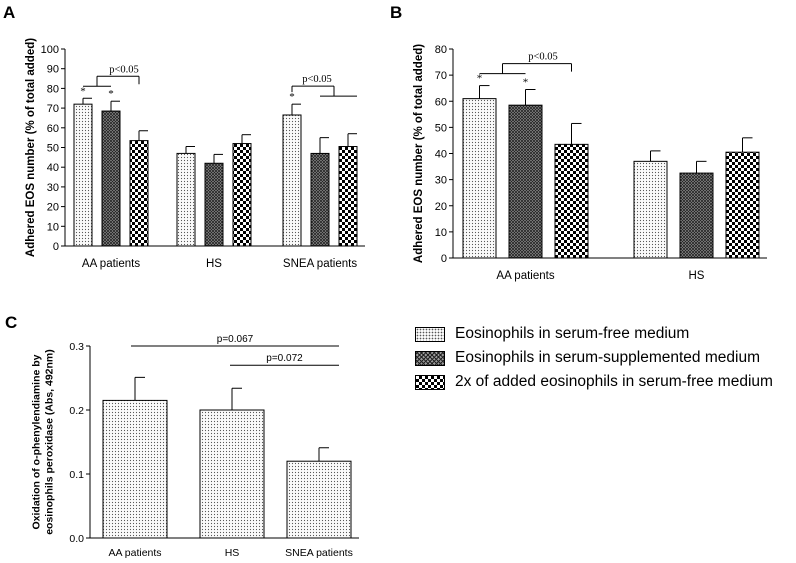 The width and height of the screenshot is (796, 563). What do you see at coordinates (607, 357) in the screenshot?
I see `legend-label: Eosinophils in serum-supplemented medium` at bounding box center [607, 357].